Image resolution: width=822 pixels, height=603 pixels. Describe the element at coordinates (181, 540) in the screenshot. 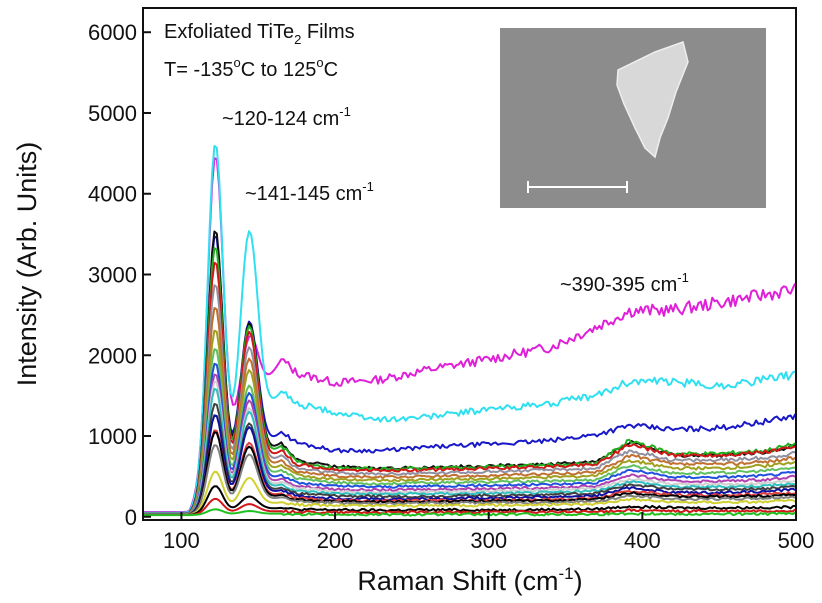

I see `x-tick-label: 100` at that location.